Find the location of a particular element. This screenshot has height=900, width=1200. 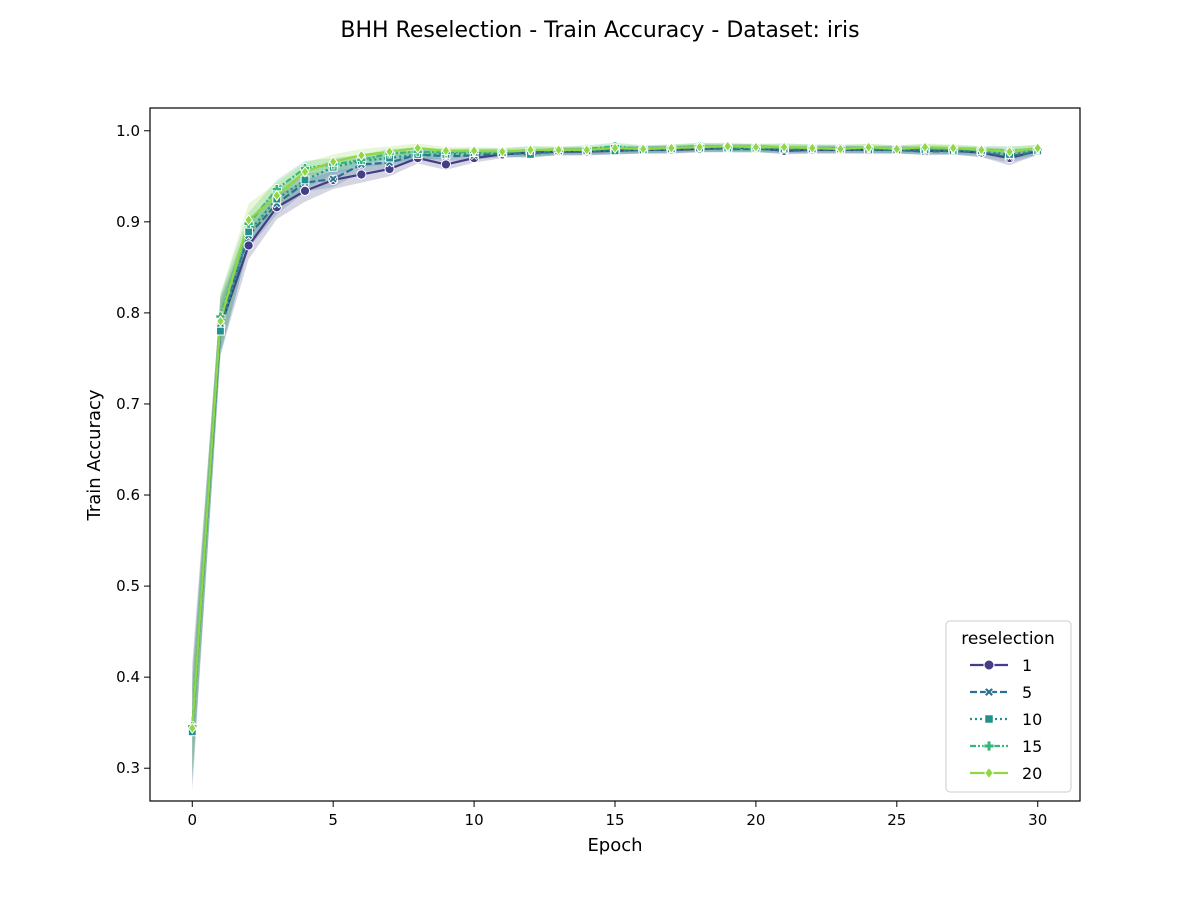

x-tick-label: 30 is located at coordinates (1037, 820).